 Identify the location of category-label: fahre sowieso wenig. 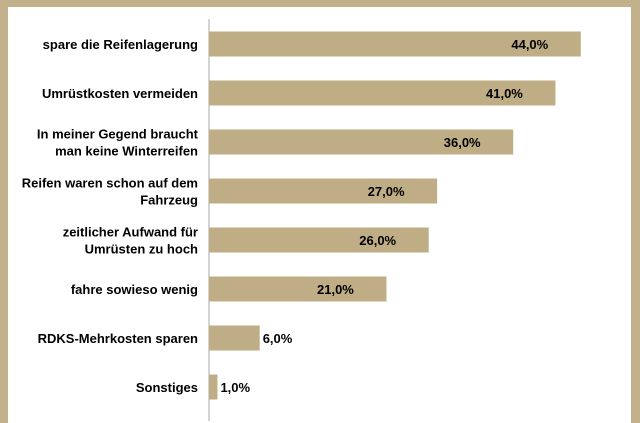
(134, 289).